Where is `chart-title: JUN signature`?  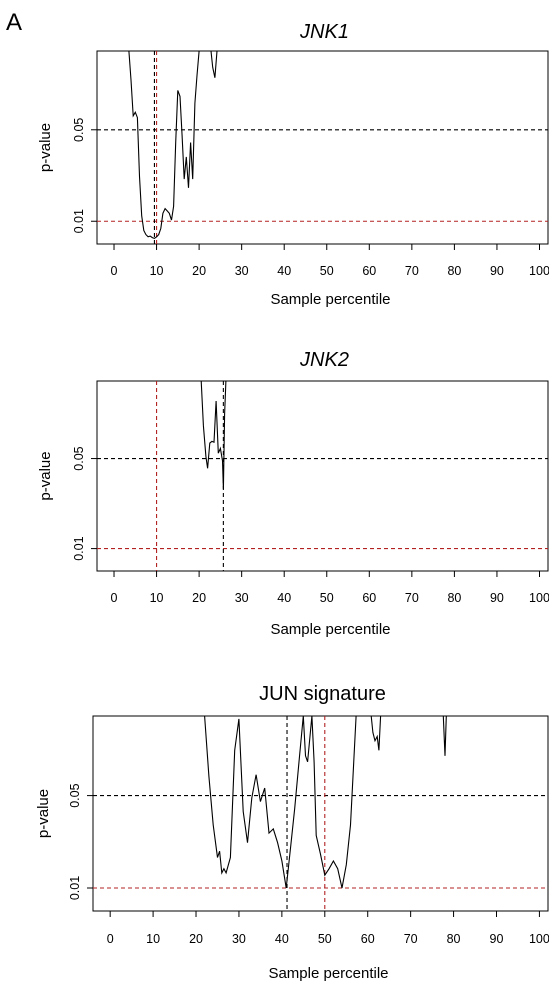 chart-title: JUN signature is located at coordinates (322, 694).